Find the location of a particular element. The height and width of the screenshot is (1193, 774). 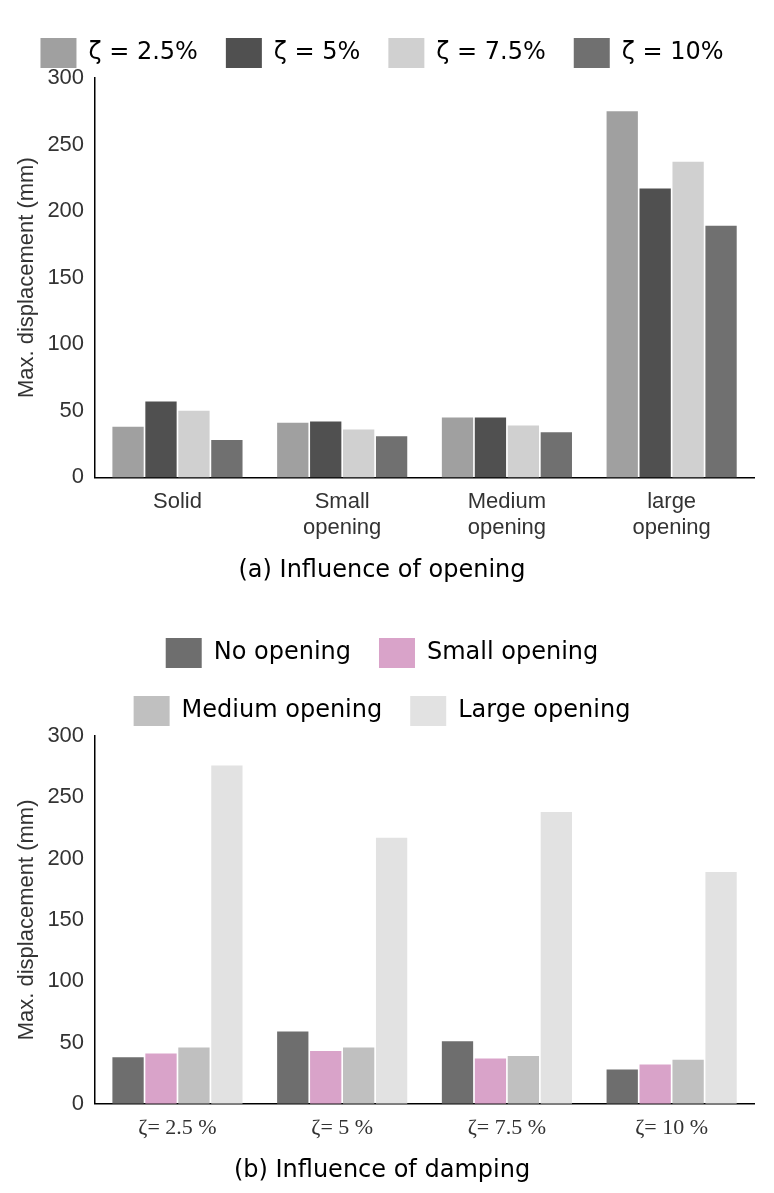

legend-label: ζ = 7.5% is located at coordinates (491, 51).